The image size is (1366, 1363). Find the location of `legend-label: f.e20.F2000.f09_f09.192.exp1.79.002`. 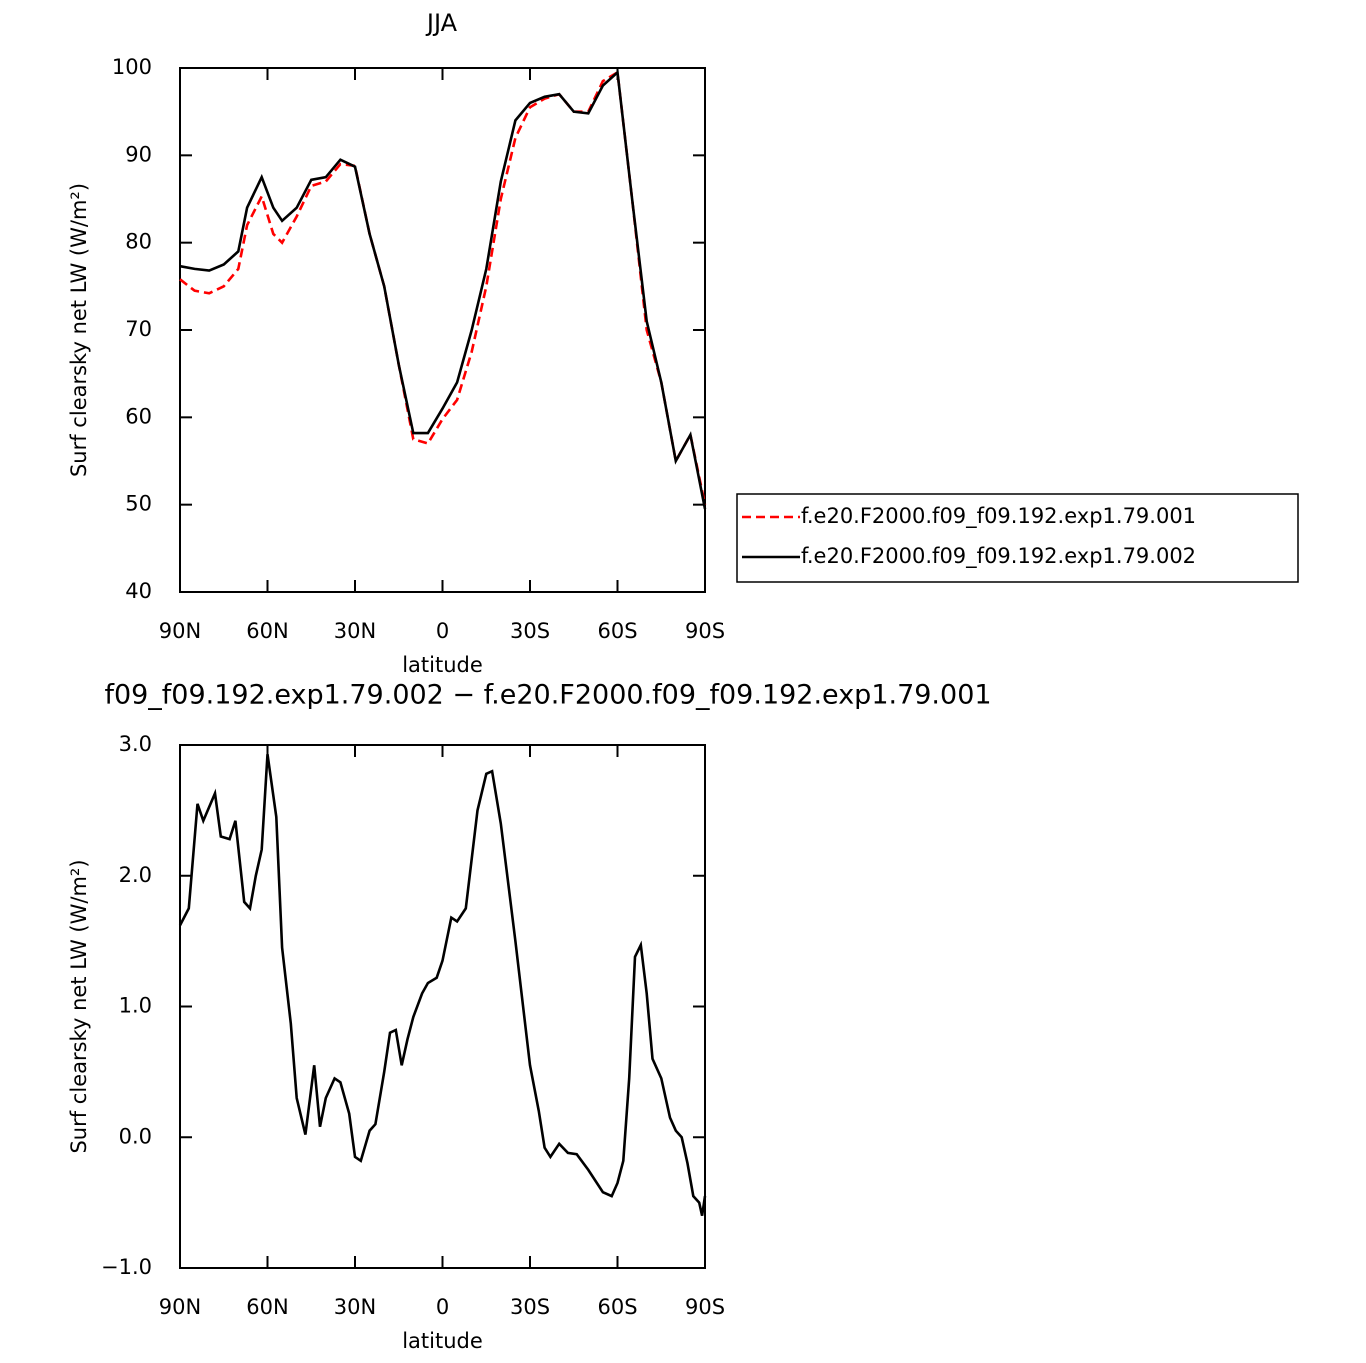

legend-label: f.e20.F2000.f09_f09.192.exp1.79.002 is located at coordinates (998, 556).